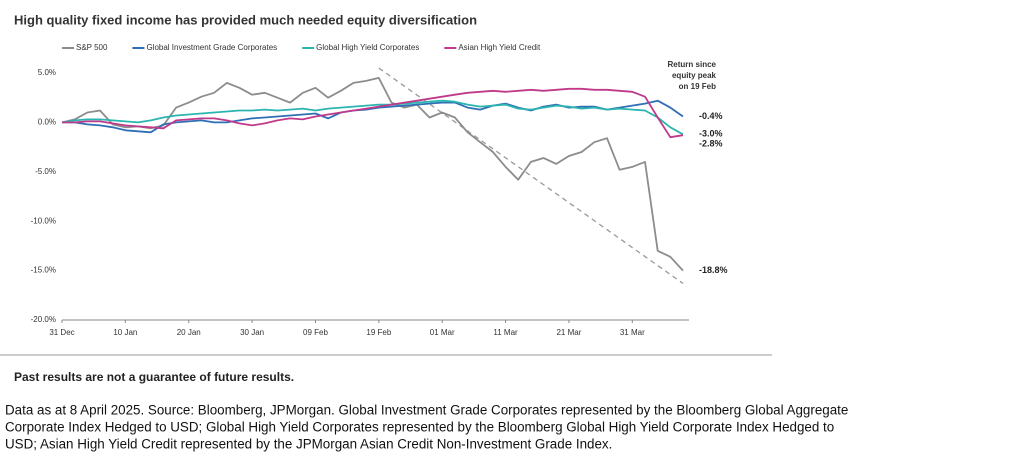  I want to click on x-tick-label: 21 Mar, so click(568, 332).